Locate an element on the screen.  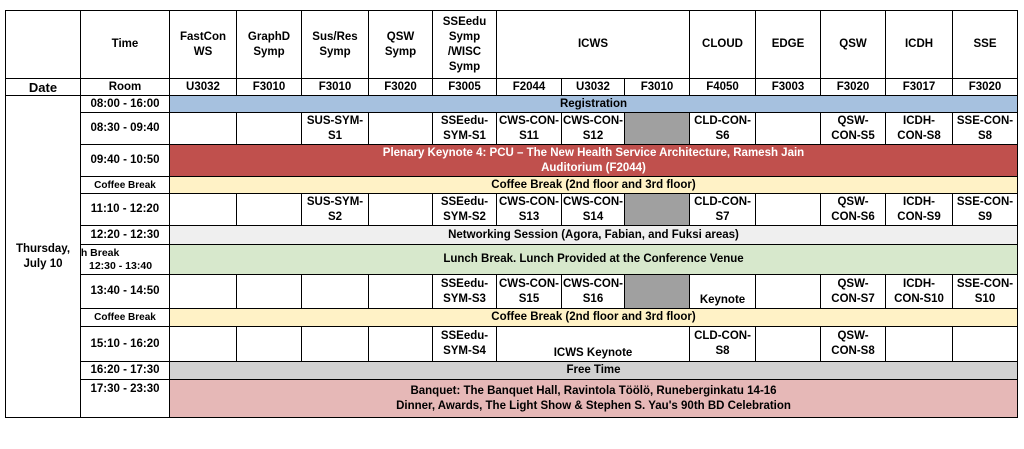
room-graphd: F3010 is located at coordinates (269, 87).